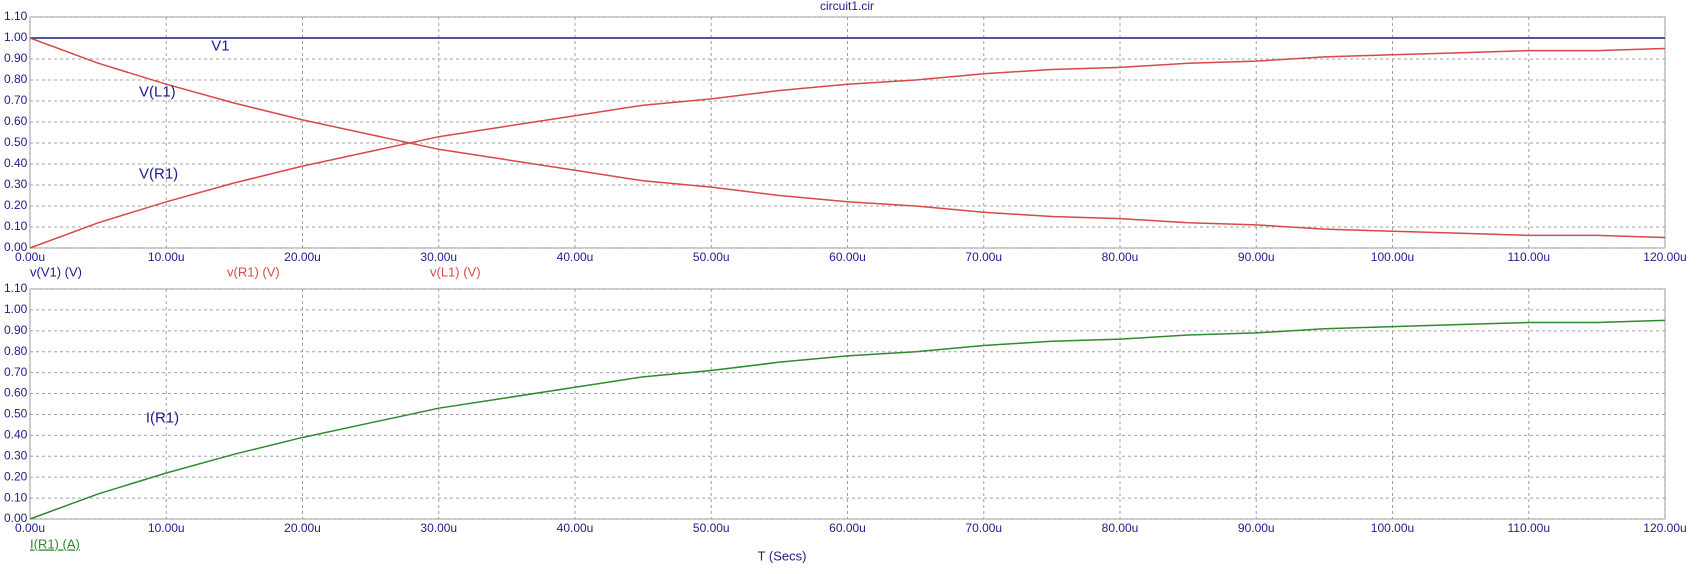 The width and height of the screenshot is (1697, 574). I want to click on chart-title: circuit1.cir, so click(847, 6).